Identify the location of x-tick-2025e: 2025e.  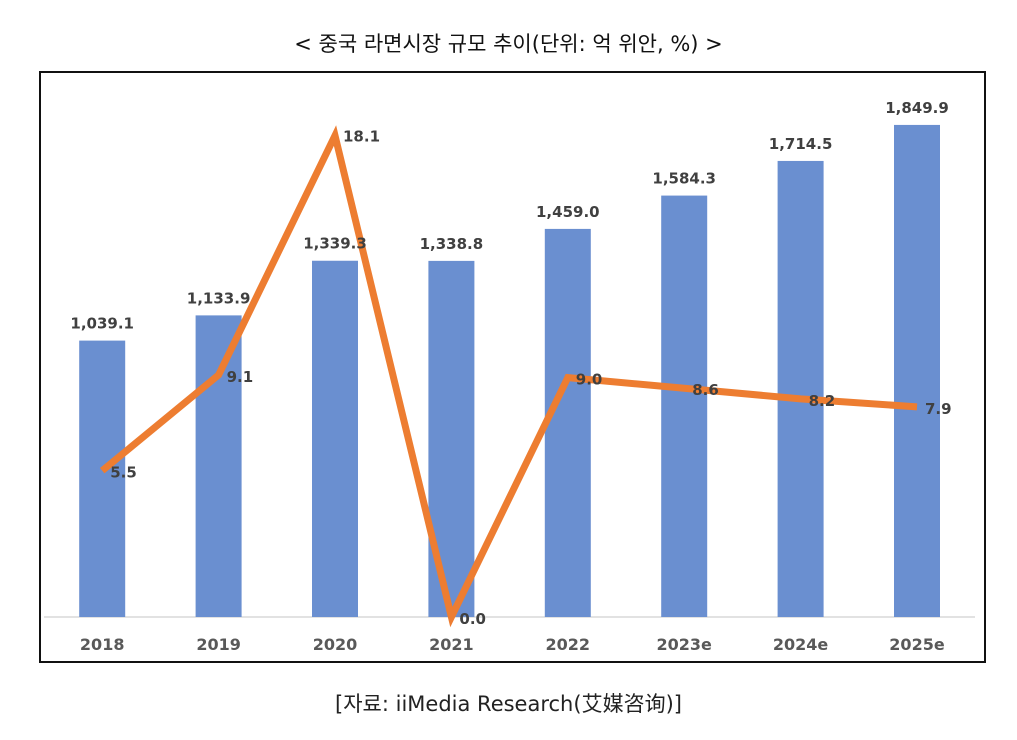
(917, 644).